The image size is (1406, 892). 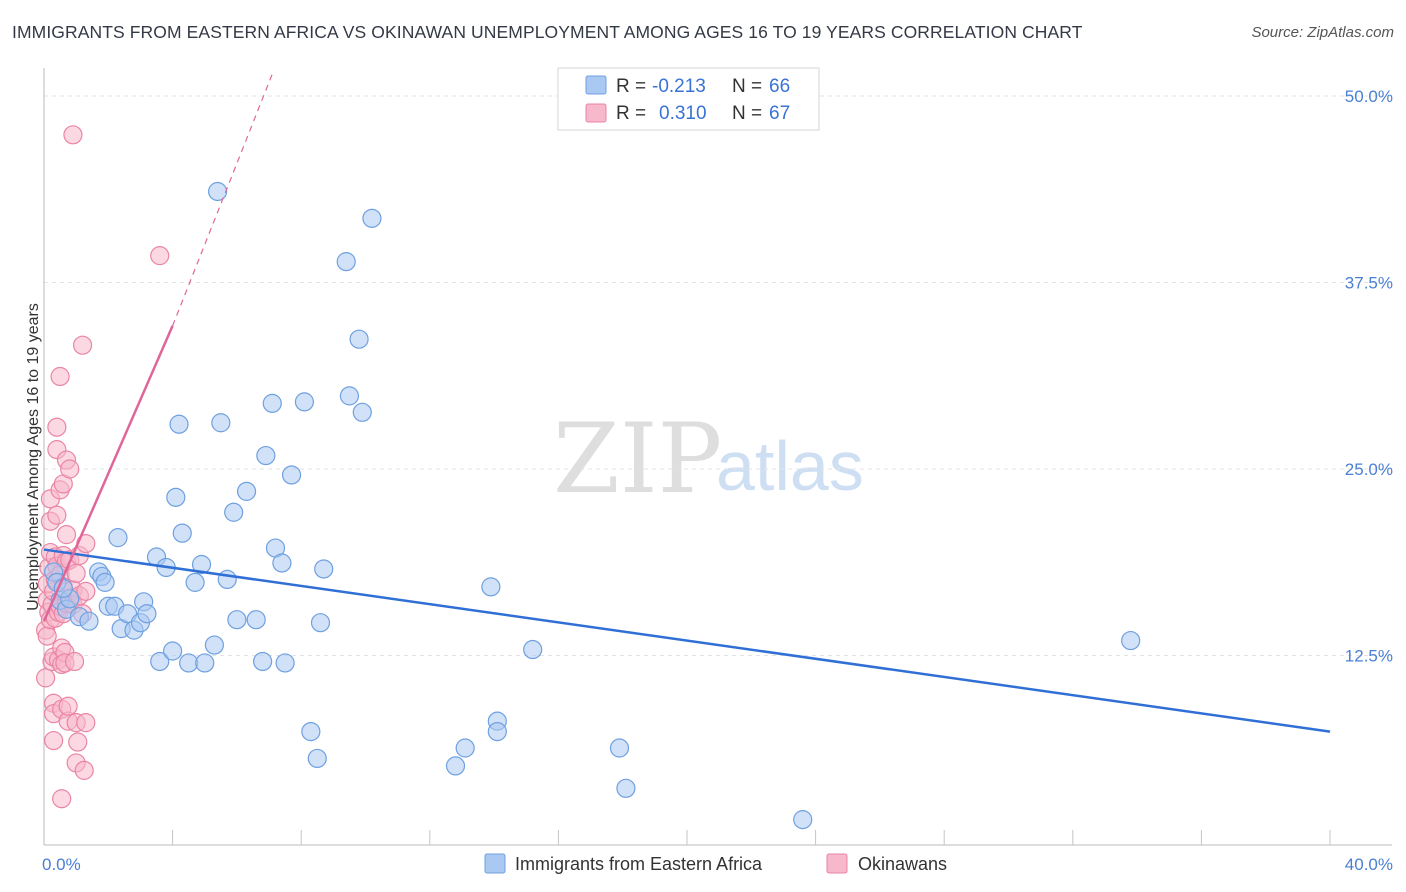 I want to click on x-axis-ticks, so click(x=751, y=837).